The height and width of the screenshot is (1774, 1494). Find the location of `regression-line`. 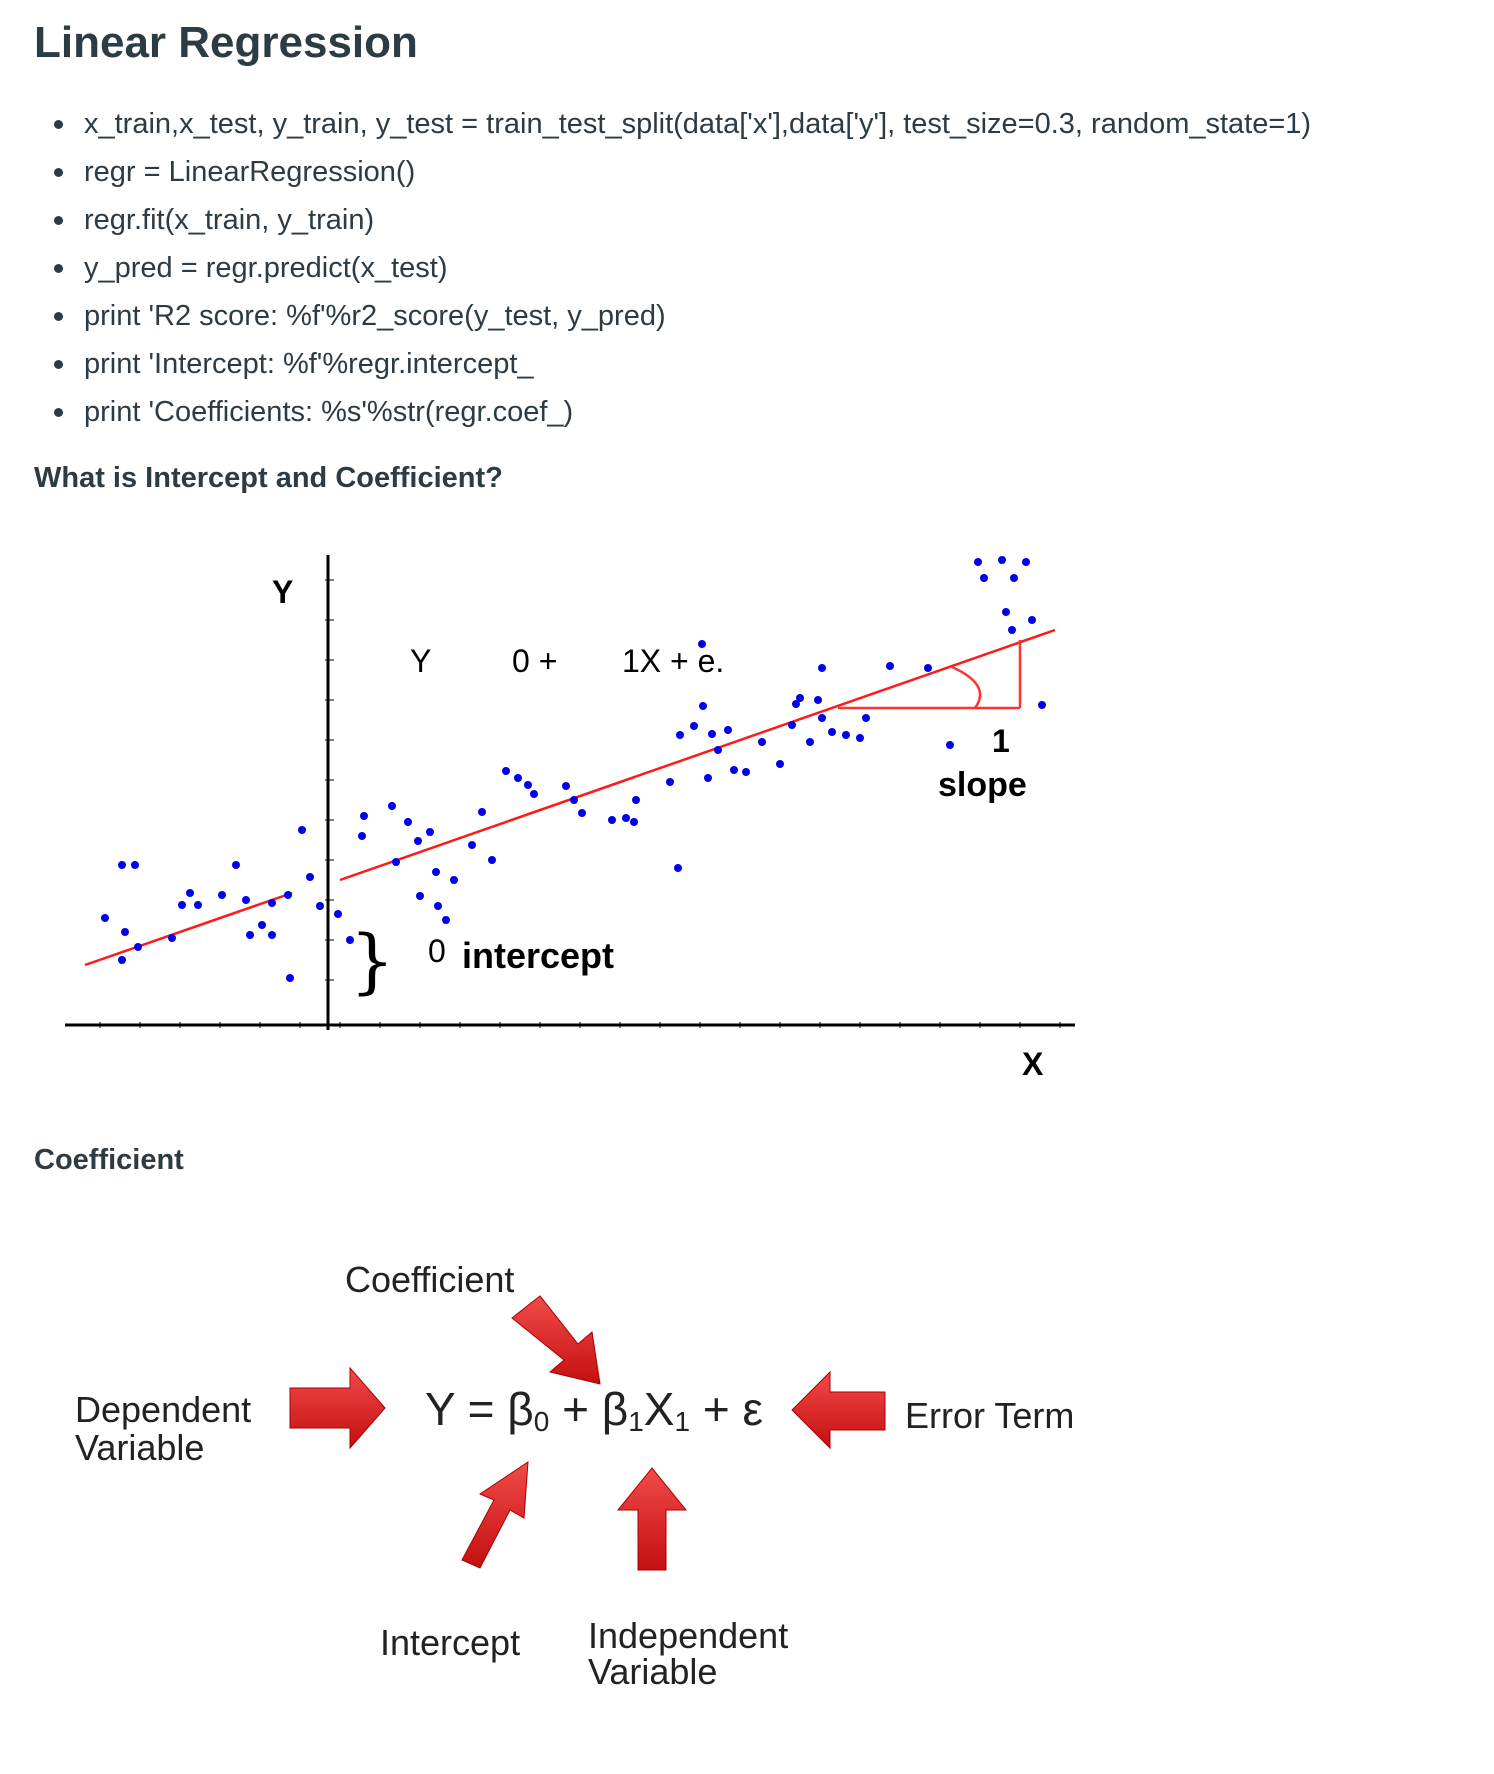

regression-line is located at coordinates (570, 797).